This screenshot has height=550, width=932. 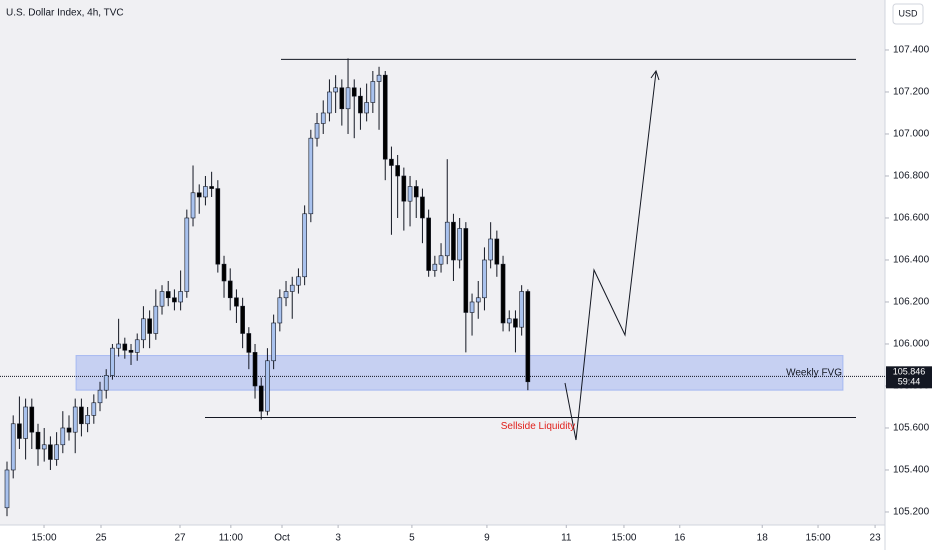 What do you see at coordinates (911, 428) in the screenshot?
I see `y-tick-label: 105.600` at bounding box center [911, 428].